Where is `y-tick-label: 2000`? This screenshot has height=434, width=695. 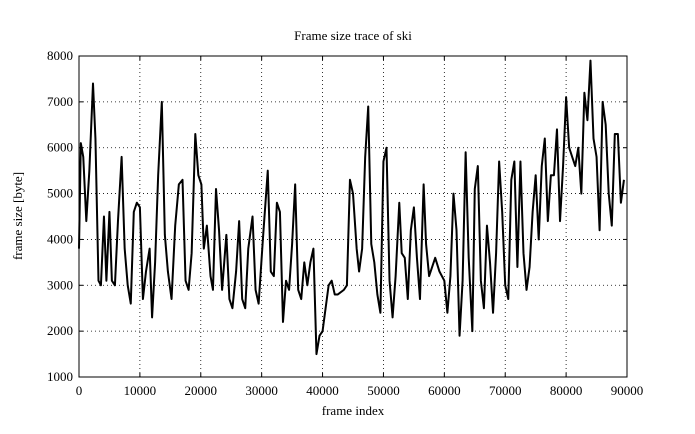
y-tick-label: 2000 is located at coordinates (60, 330).